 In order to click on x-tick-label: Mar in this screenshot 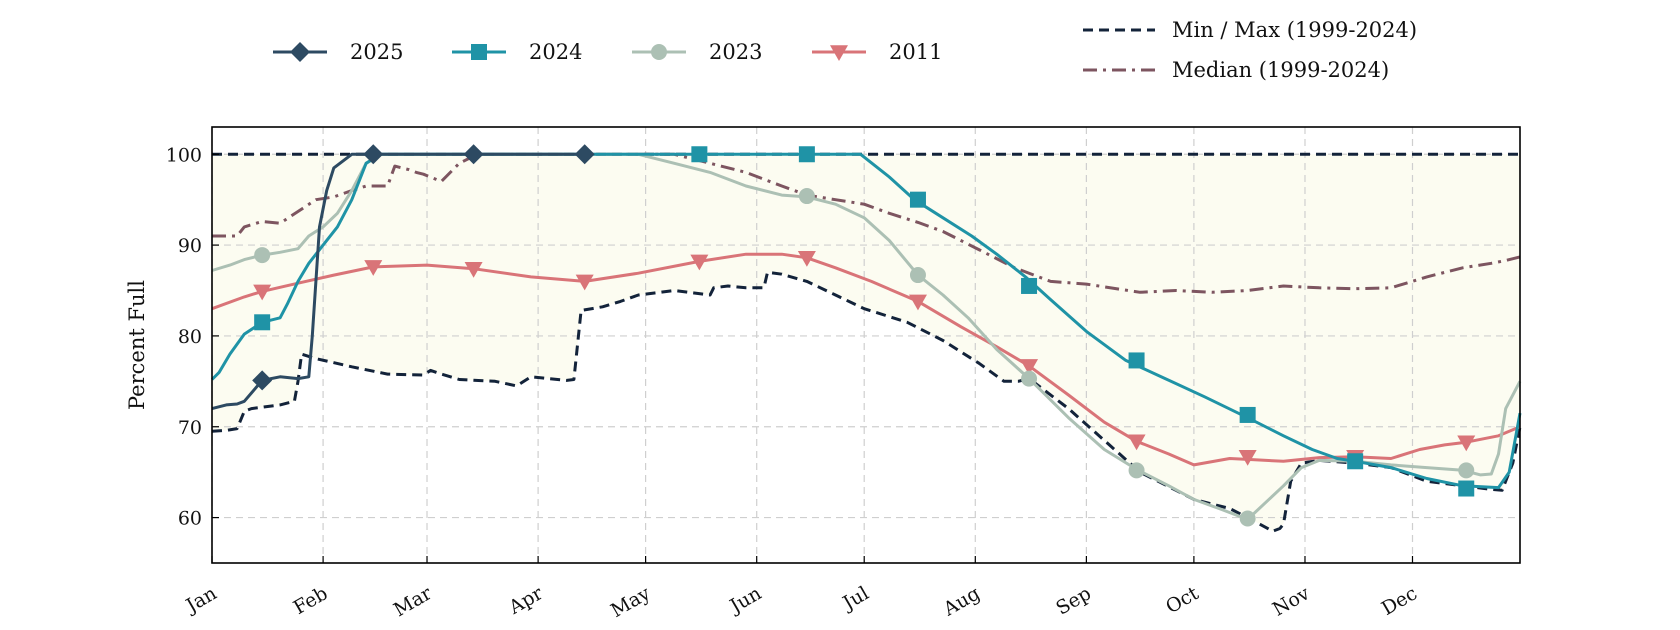, I will do `click(413, 601)`.